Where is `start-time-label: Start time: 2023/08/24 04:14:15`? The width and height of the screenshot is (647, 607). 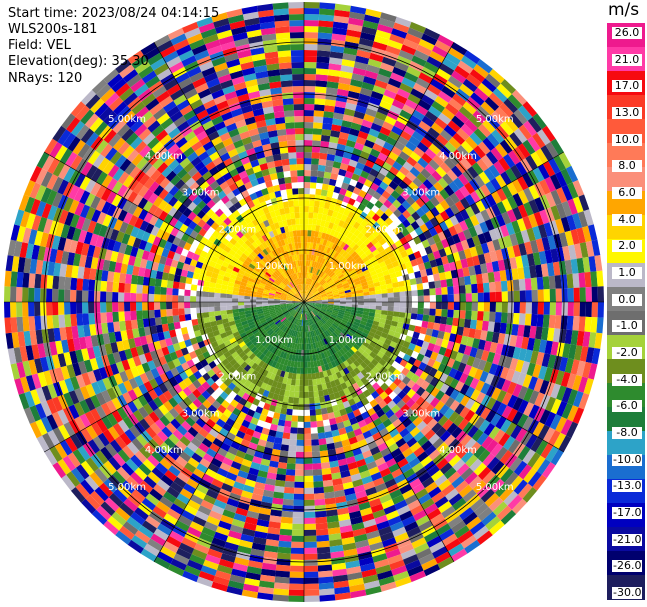
start-time-label: Start time: 2023/08/24 04:14:15 is located at coordinates (114, 13).